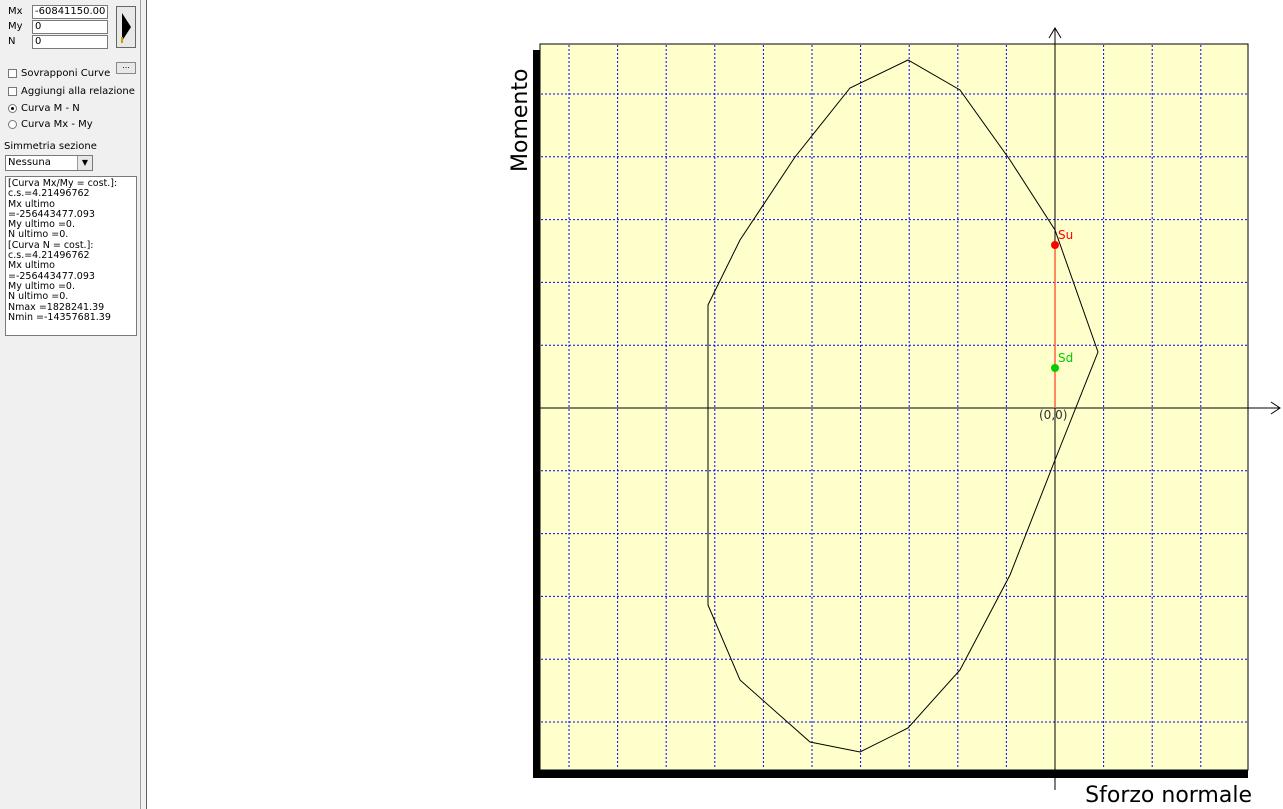 This screenshot has width=1283, height=809. Describe the element at coordinates (57, 124) in the screenshot. I see `option-label: Curva Mx - My` at that location.